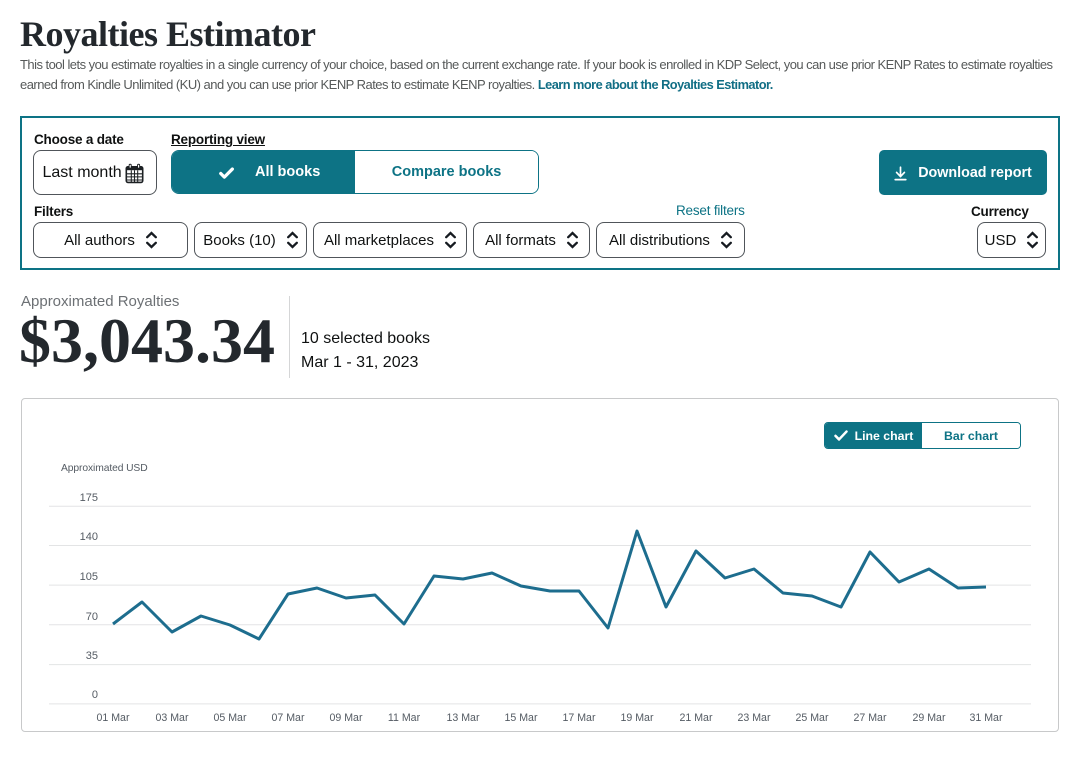 The height and width of the screenshot is (762, 1080). I want to click on svg-text: 0, so click(95, 695).